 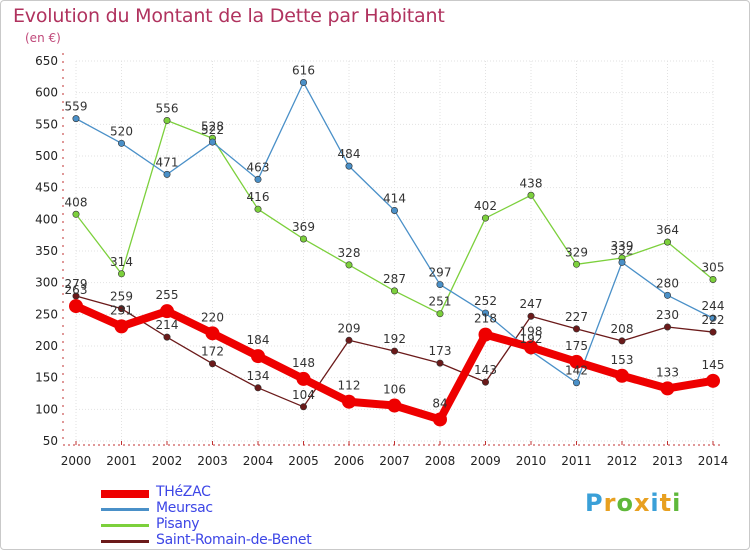 I want to click on data-label: 148, so click(x=303, y=363).